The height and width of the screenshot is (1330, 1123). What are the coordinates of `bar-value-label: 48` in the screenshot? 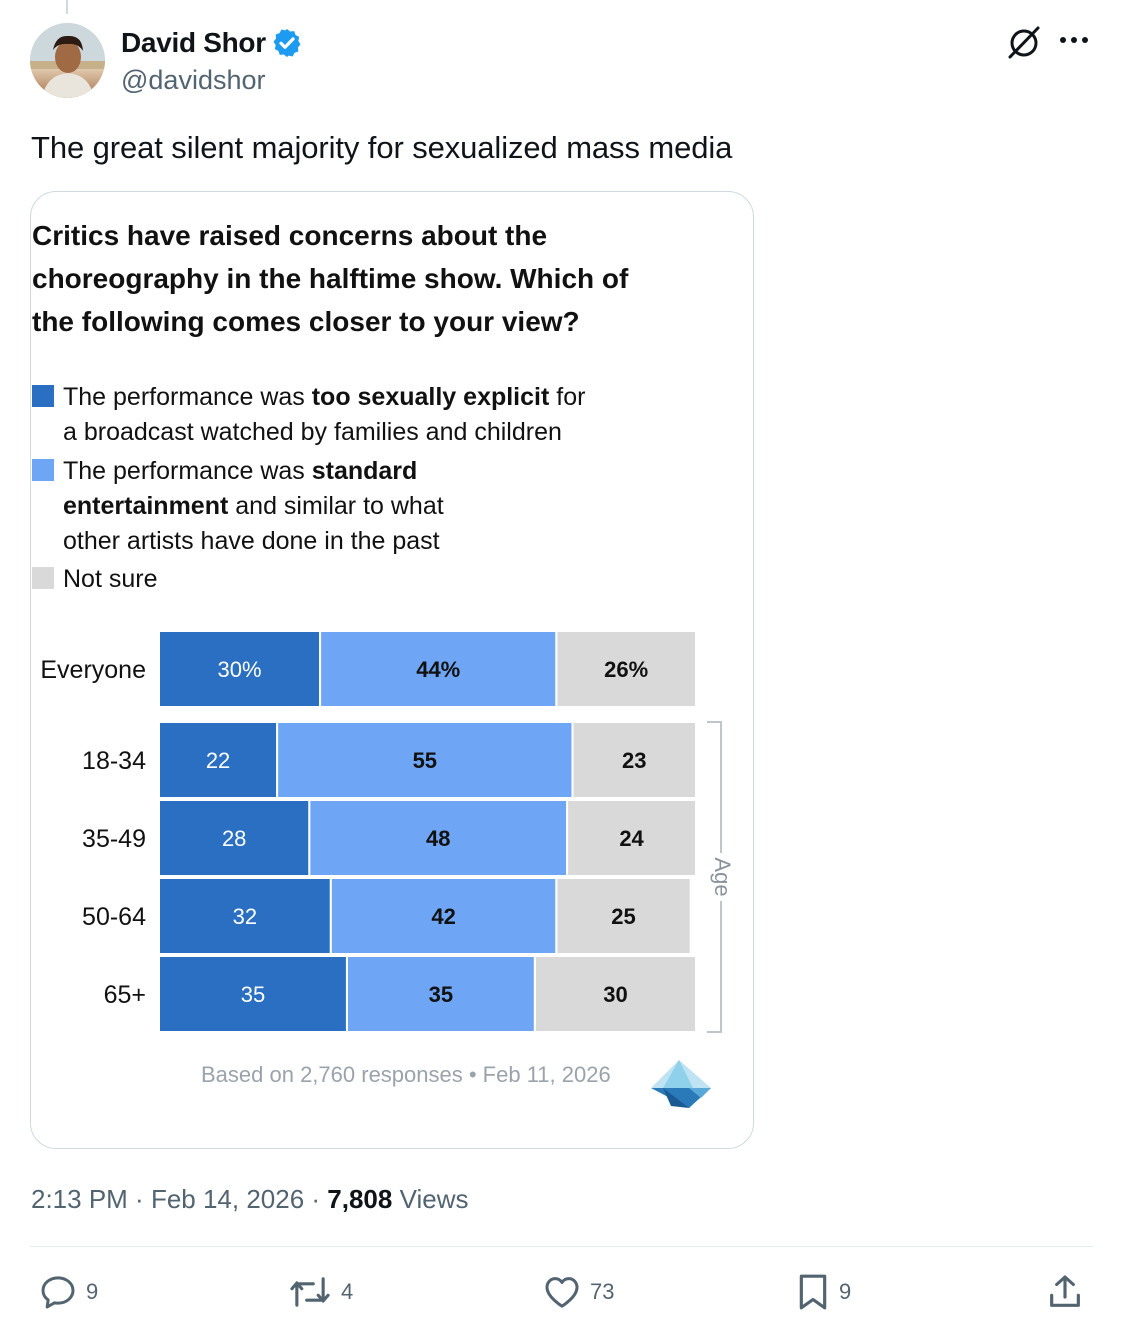 It's located at (438, 838).